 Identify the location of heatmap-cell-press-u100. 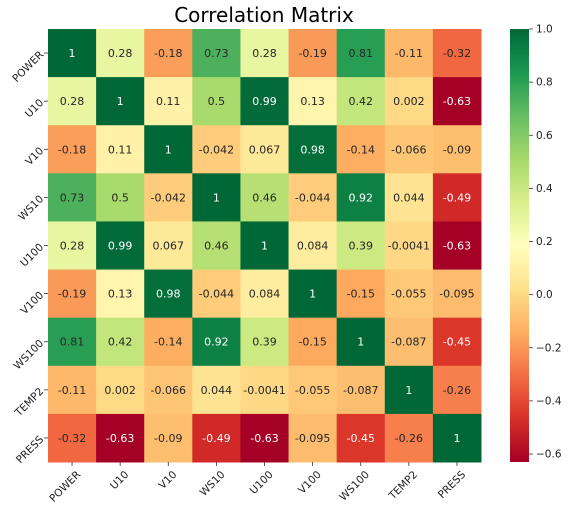
(265, 438).